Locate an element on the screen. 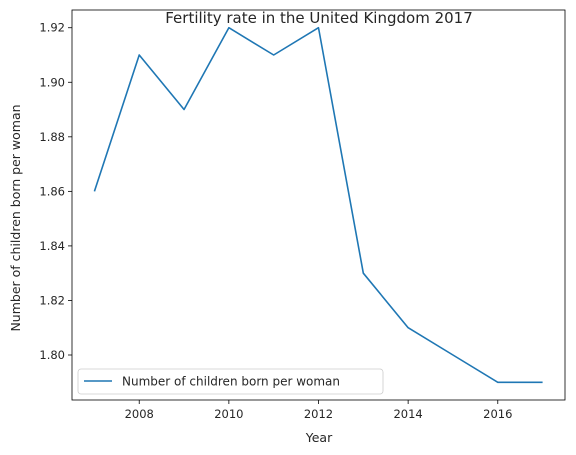  y-tick-label: 1.88 is located at coordinates (52, 137).